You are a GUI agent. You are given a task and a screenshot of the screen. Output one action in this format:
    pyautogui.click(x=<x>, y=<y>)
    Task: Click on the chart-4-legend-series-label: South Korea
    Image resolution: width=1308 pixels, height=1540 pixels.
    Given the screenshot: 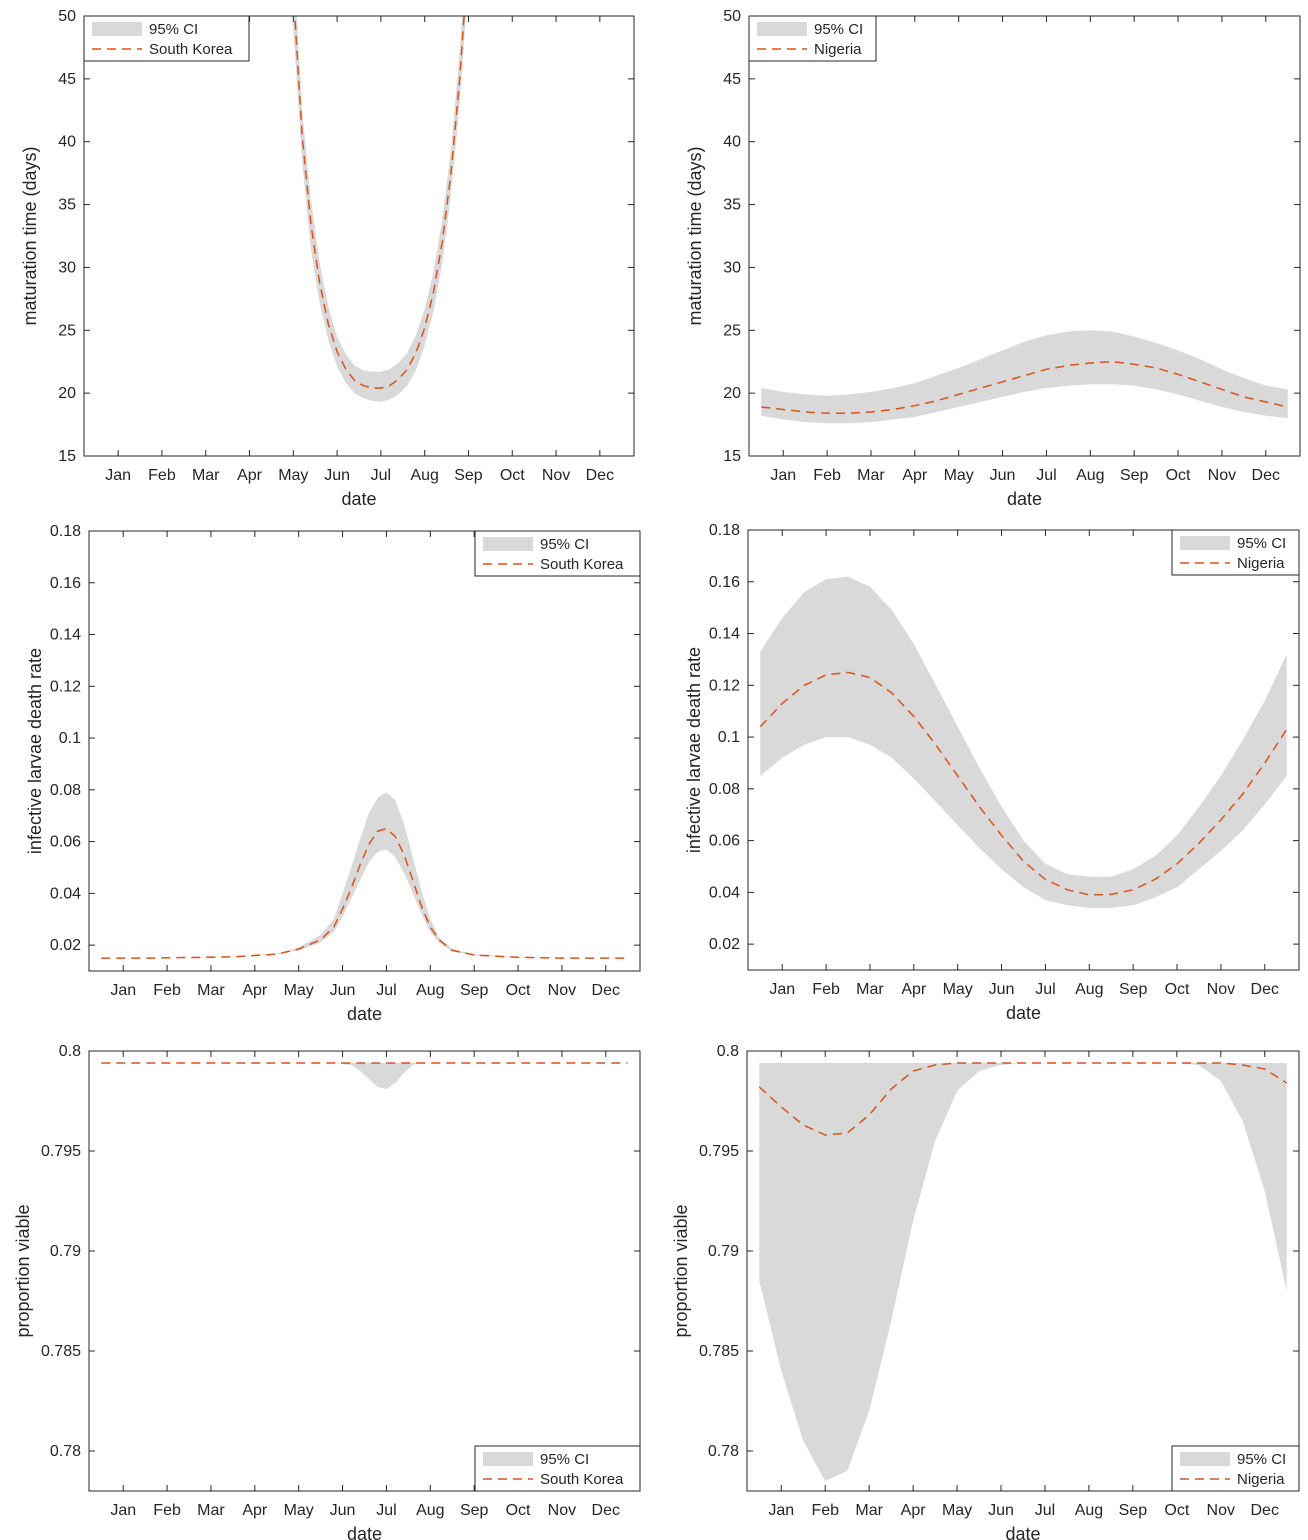 What is the action you would take?
    pyautogui.click(x=582, y=1479)
    